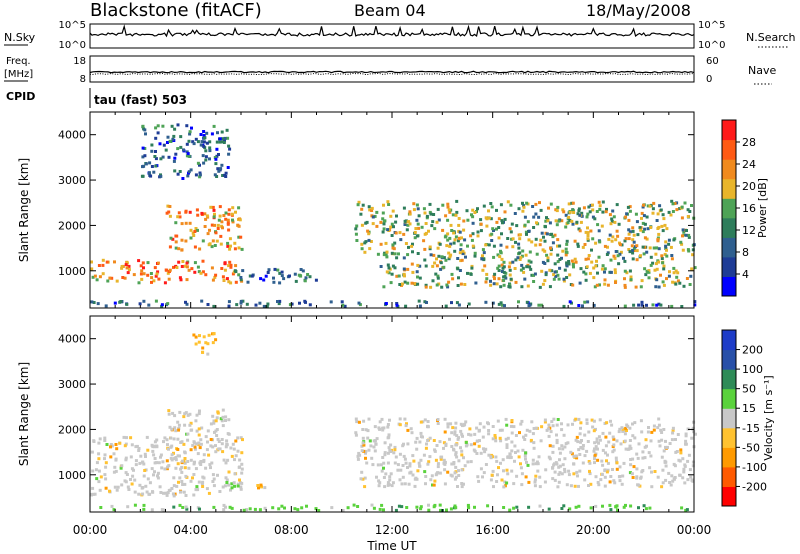 The width and height of the screenshot is (800, 554). Describe the element at coordinates (638, 10) in the screenshot. I see `date-label: 18/May/2008` at that location.